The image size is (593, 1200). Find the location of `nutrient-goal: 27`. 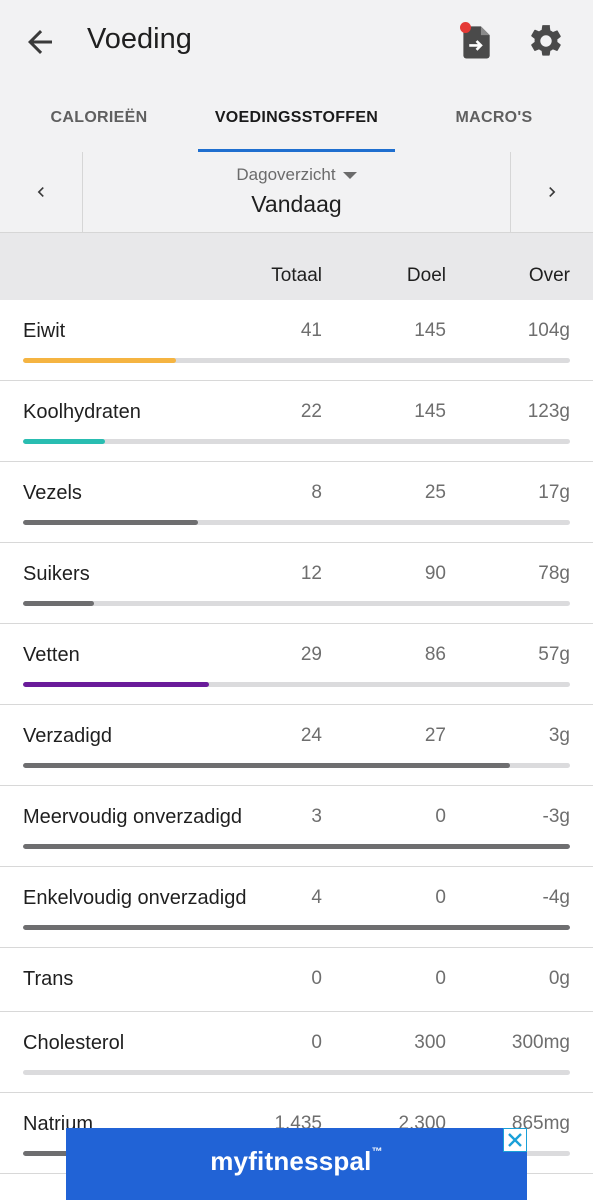

nutrient-goal: 27 is located at coordinates (435, 735).